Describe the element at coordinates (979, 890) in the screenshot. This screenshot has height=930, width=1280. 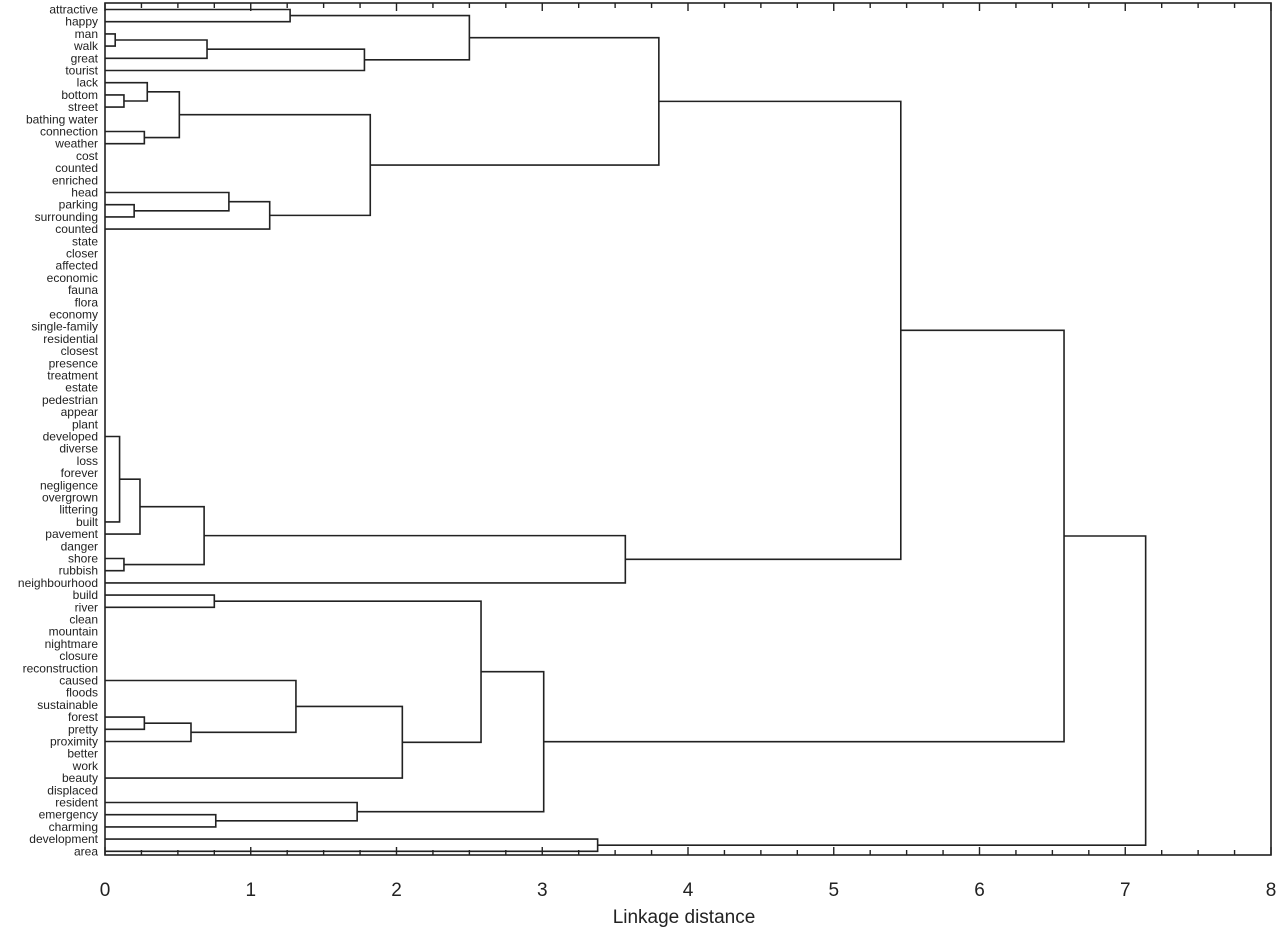
I see `x-tick-label: 6` at that location.